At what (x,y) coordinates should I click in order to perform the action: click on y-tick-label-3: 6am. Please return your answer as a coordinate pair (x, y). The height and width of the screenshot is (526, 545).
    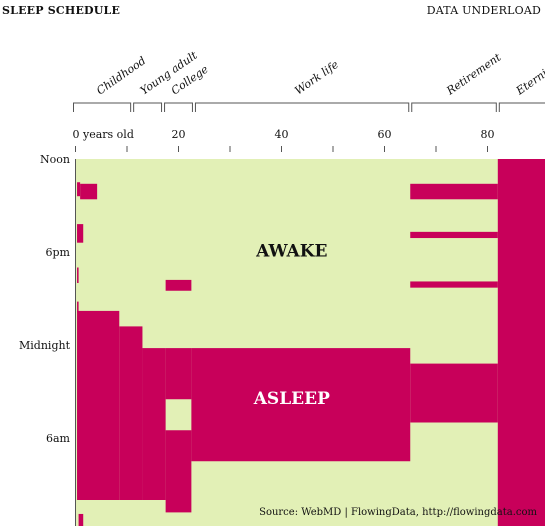
    Looking at the image, I should click on (58, 438).